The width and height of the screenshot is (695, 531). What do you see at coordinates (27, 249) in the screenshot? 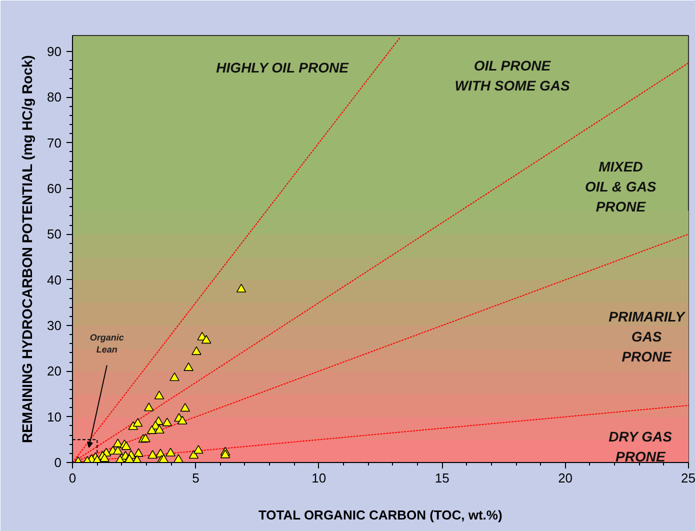
I see `y-axis-title: REMAINING HYDROCARBON POTENTIAL (mg HC/g Rock)` at bounding box center [27, 249].